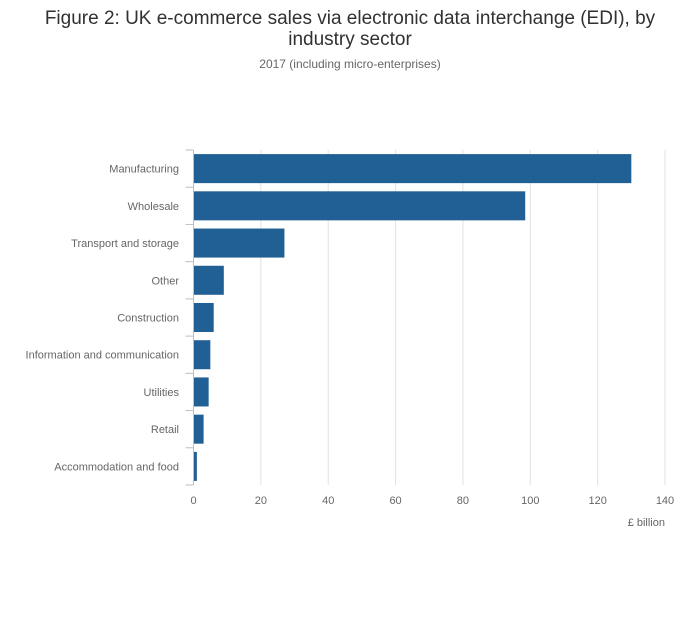  What do you see at coordinates (162, 393) in the screenshot?
I see `category-label: Utilities` at bounding box center [162, 393].